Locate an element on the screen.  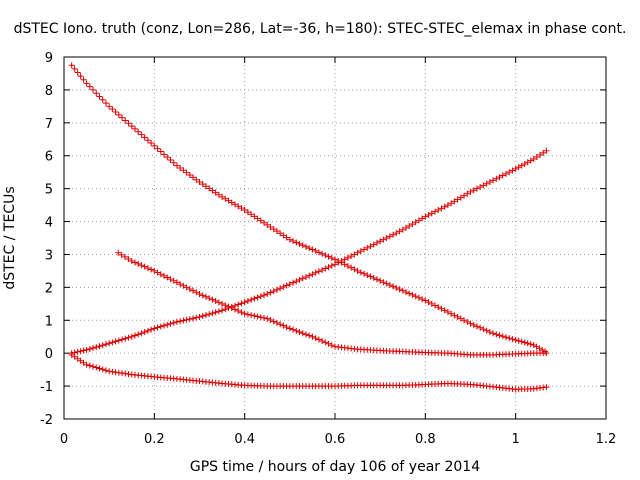
y-tick-label: 9 is located at coordinates (49, 58).